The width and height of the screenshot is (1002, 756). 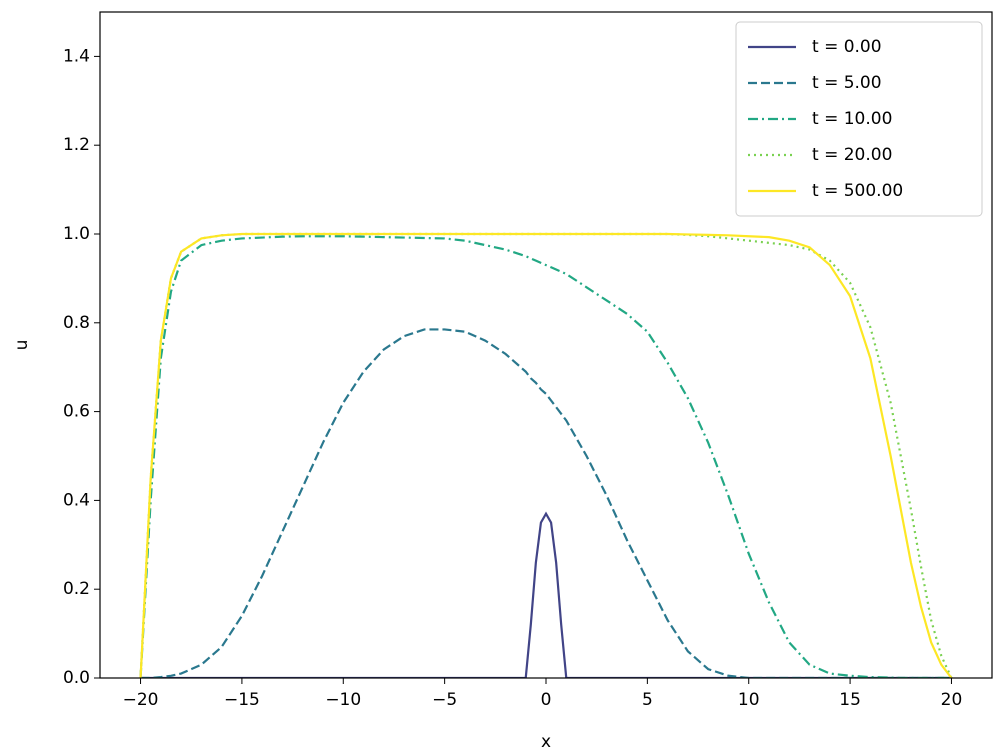 I want to click on legend-label: t = 5.00, so click(x=847, y=83).